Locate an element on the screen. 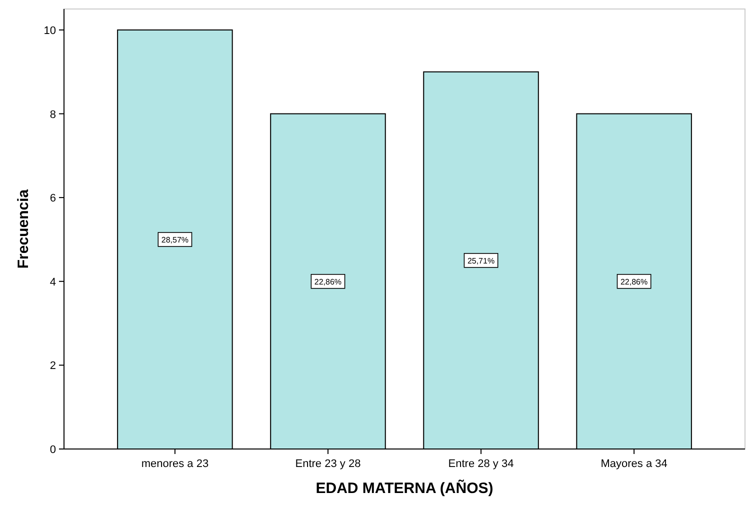  y-tick-label: 8 is located at coordinates (53, 114).